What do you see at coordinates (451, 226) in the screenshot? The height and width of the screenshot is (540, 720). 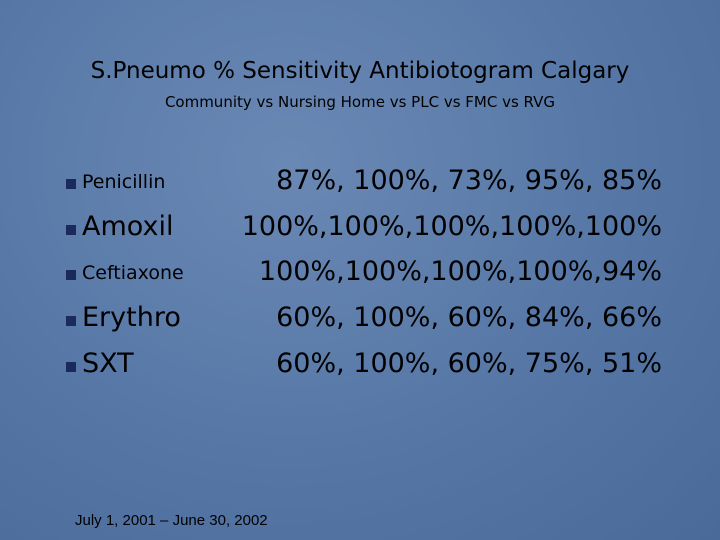 I see `sensitivity-values: 100%,100%,100%,100%,100%` at bounding box center [451, 226].